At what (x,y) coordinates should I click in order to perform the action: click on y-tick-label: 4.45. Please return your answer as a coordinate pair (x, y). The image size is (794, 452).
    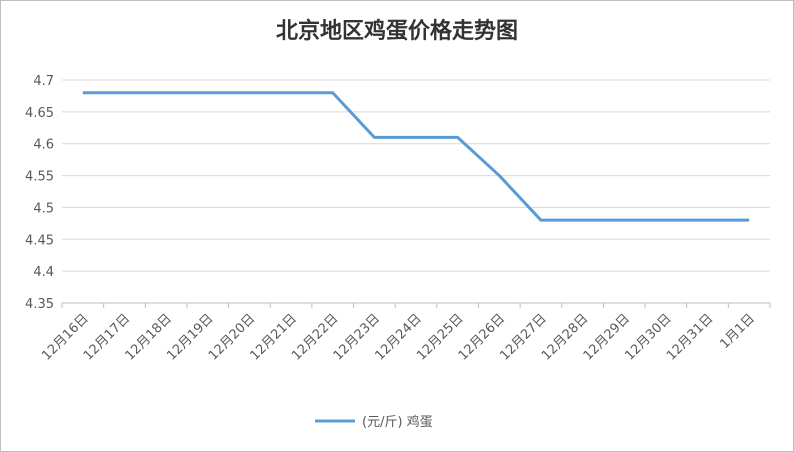
    Looking at the image, I should click on (39, 240).